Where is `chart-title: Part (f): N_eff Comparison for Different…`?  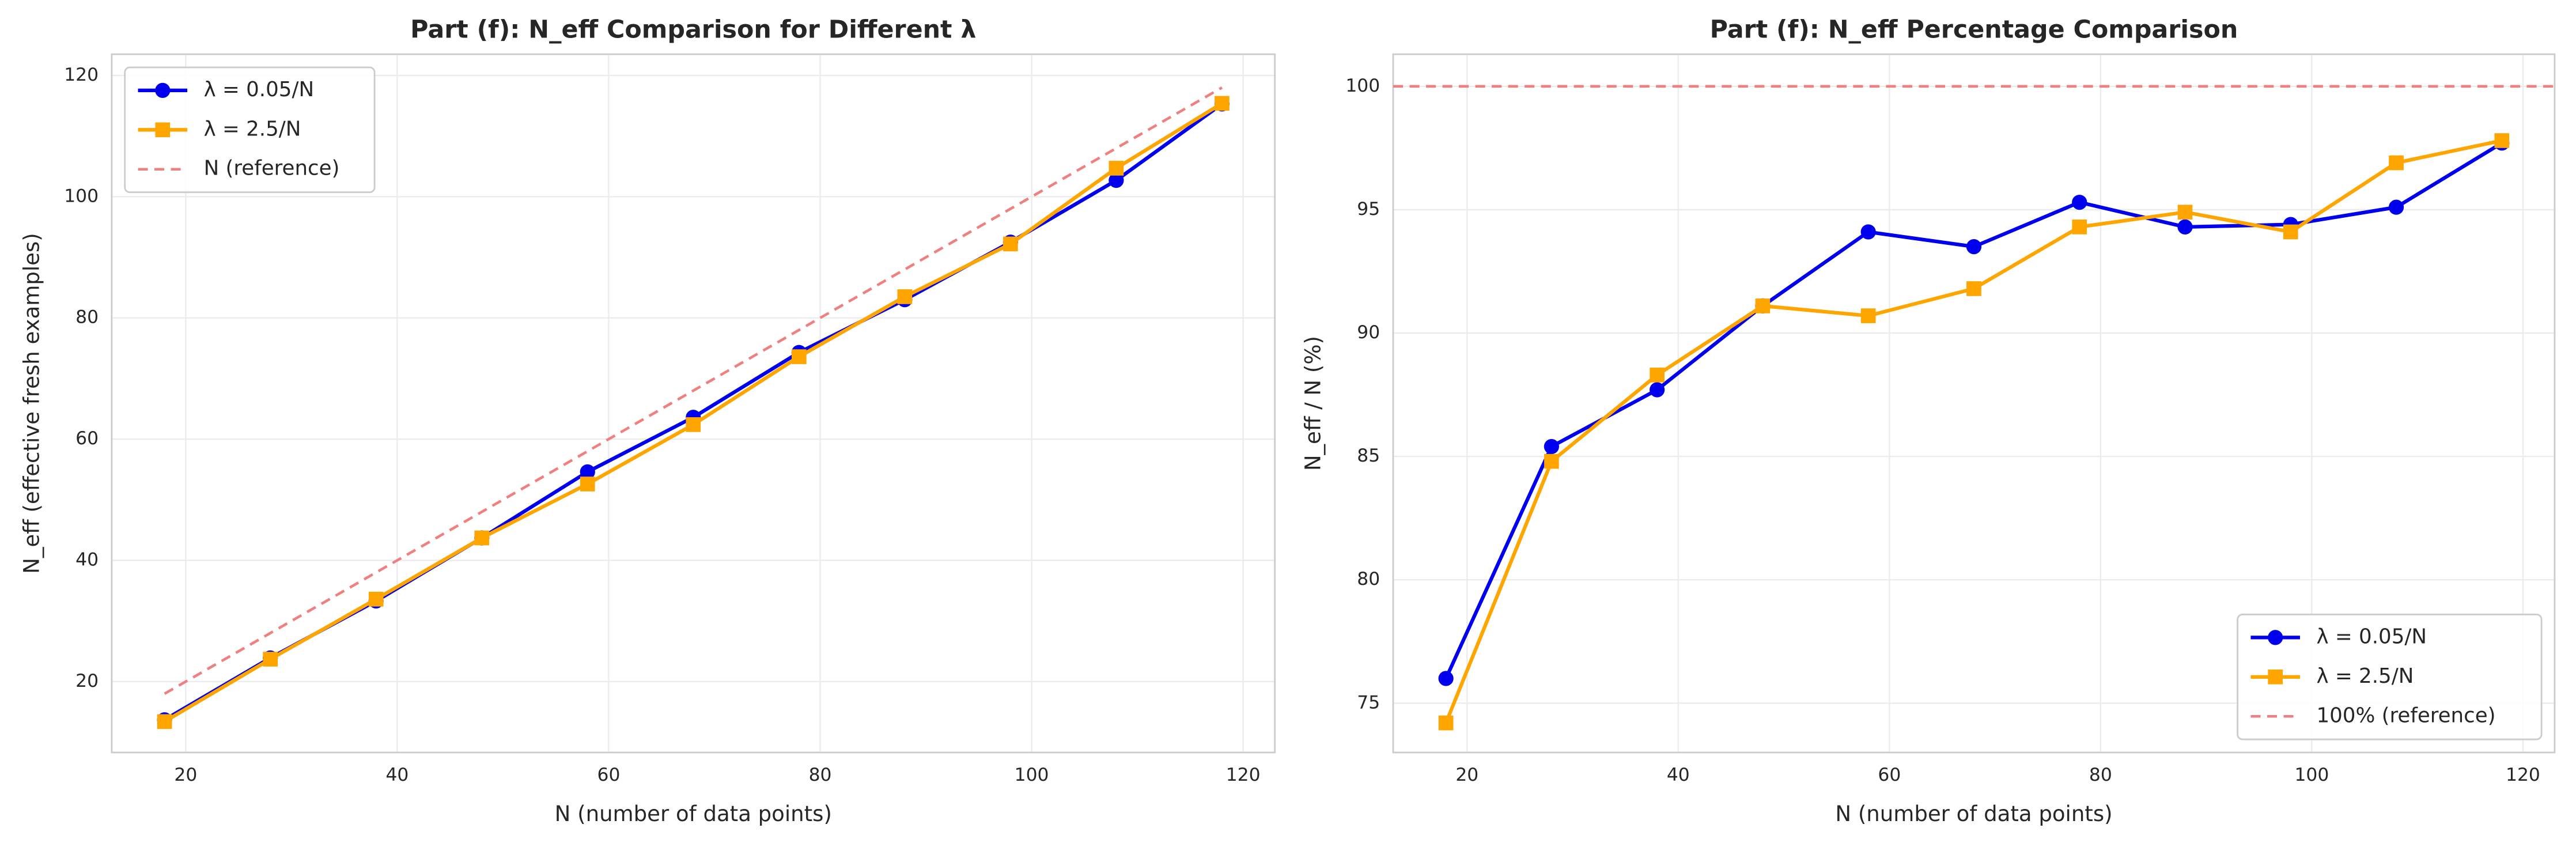
chart-title: Part (f): N_eff Comparison for Different… is located at coordinates (693, 30).